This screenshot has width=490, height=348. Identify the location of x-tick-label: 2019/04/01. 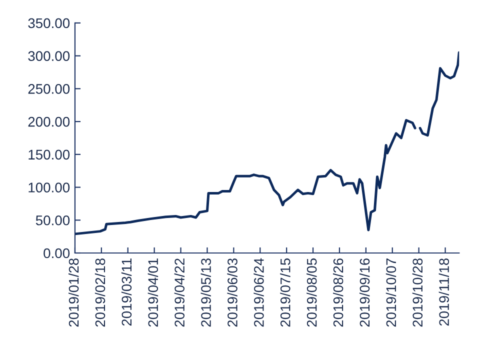
(153, 292).